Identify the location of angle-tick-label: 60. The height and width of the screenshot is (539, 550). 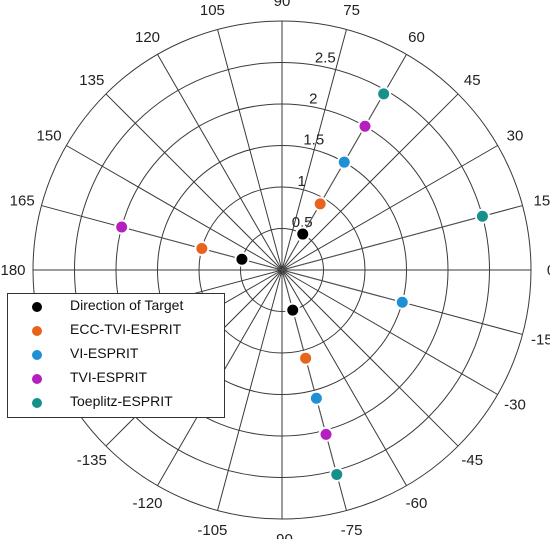
(416, 37).